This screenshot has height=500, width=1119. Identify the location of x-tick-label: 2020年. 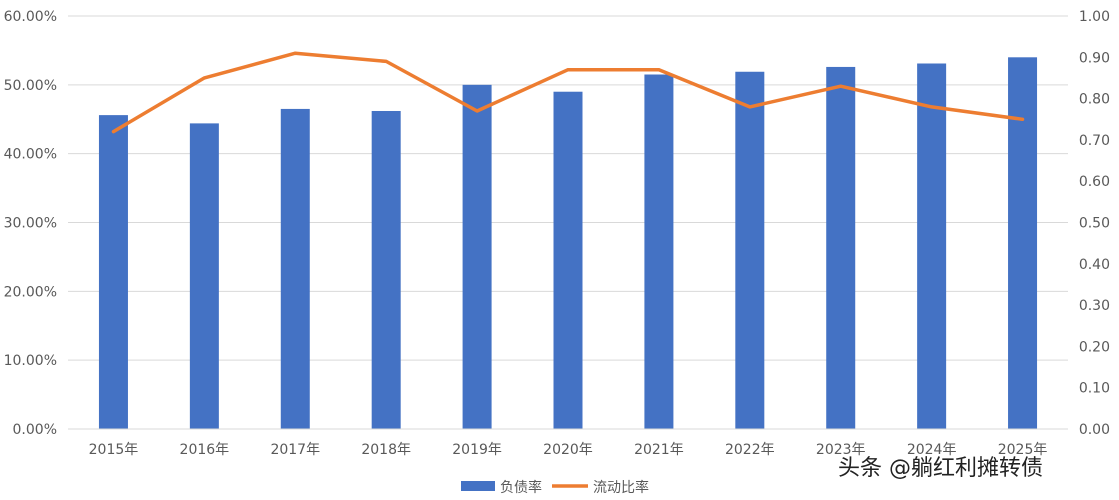
(568, 450).